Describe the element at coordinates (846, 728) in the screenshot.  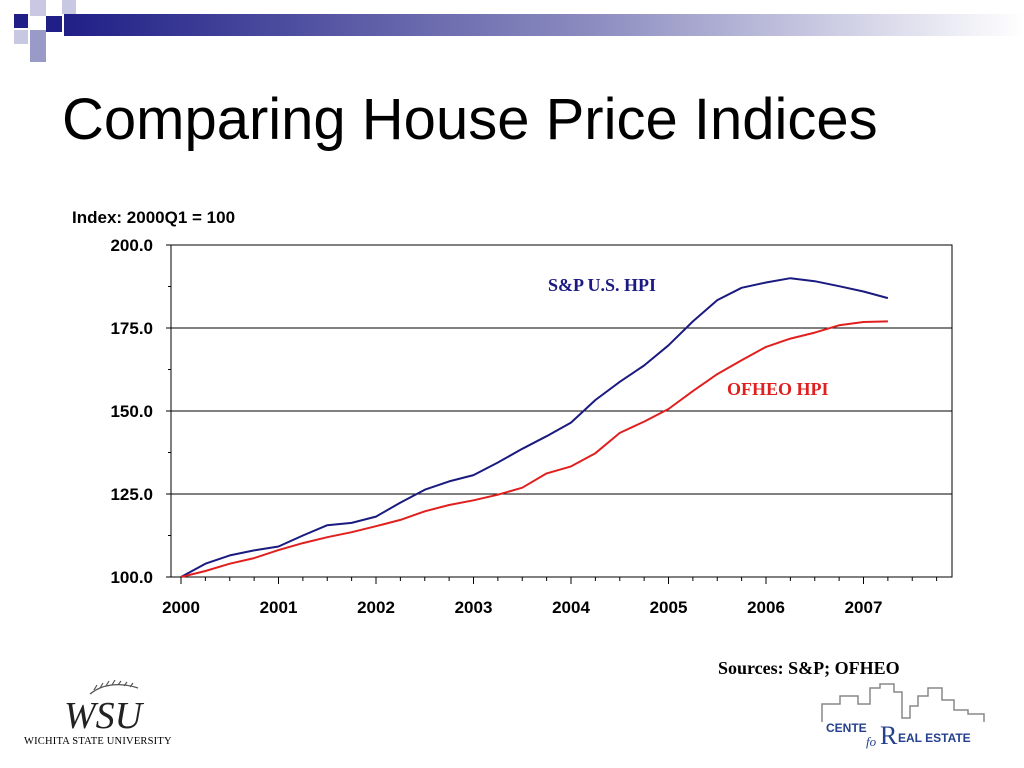
I see `center-text: CENTE` at that location.